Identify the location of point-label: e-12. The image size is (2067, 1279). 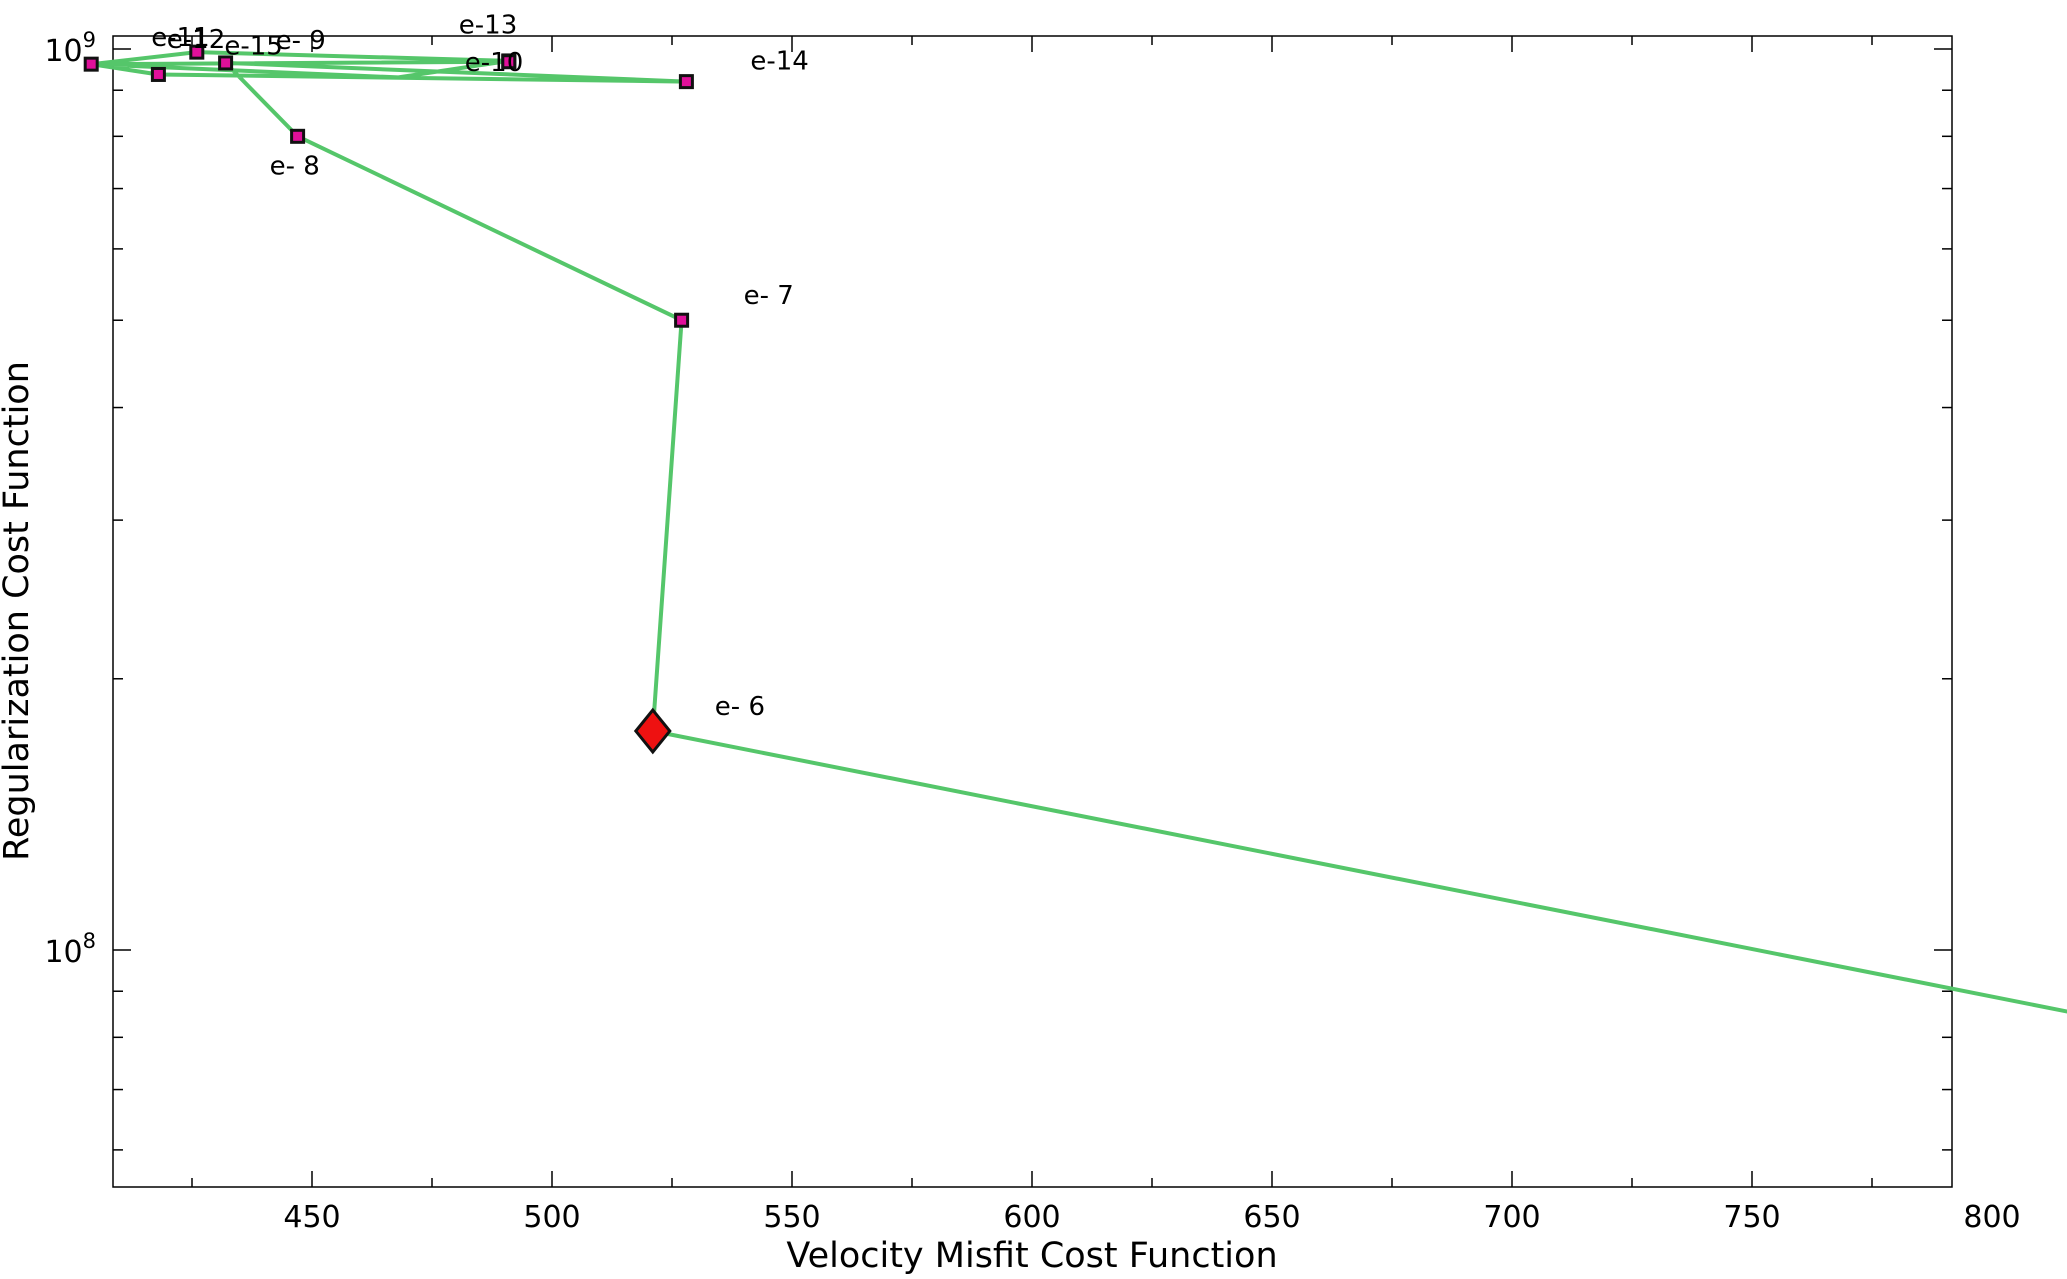
(196, 40).